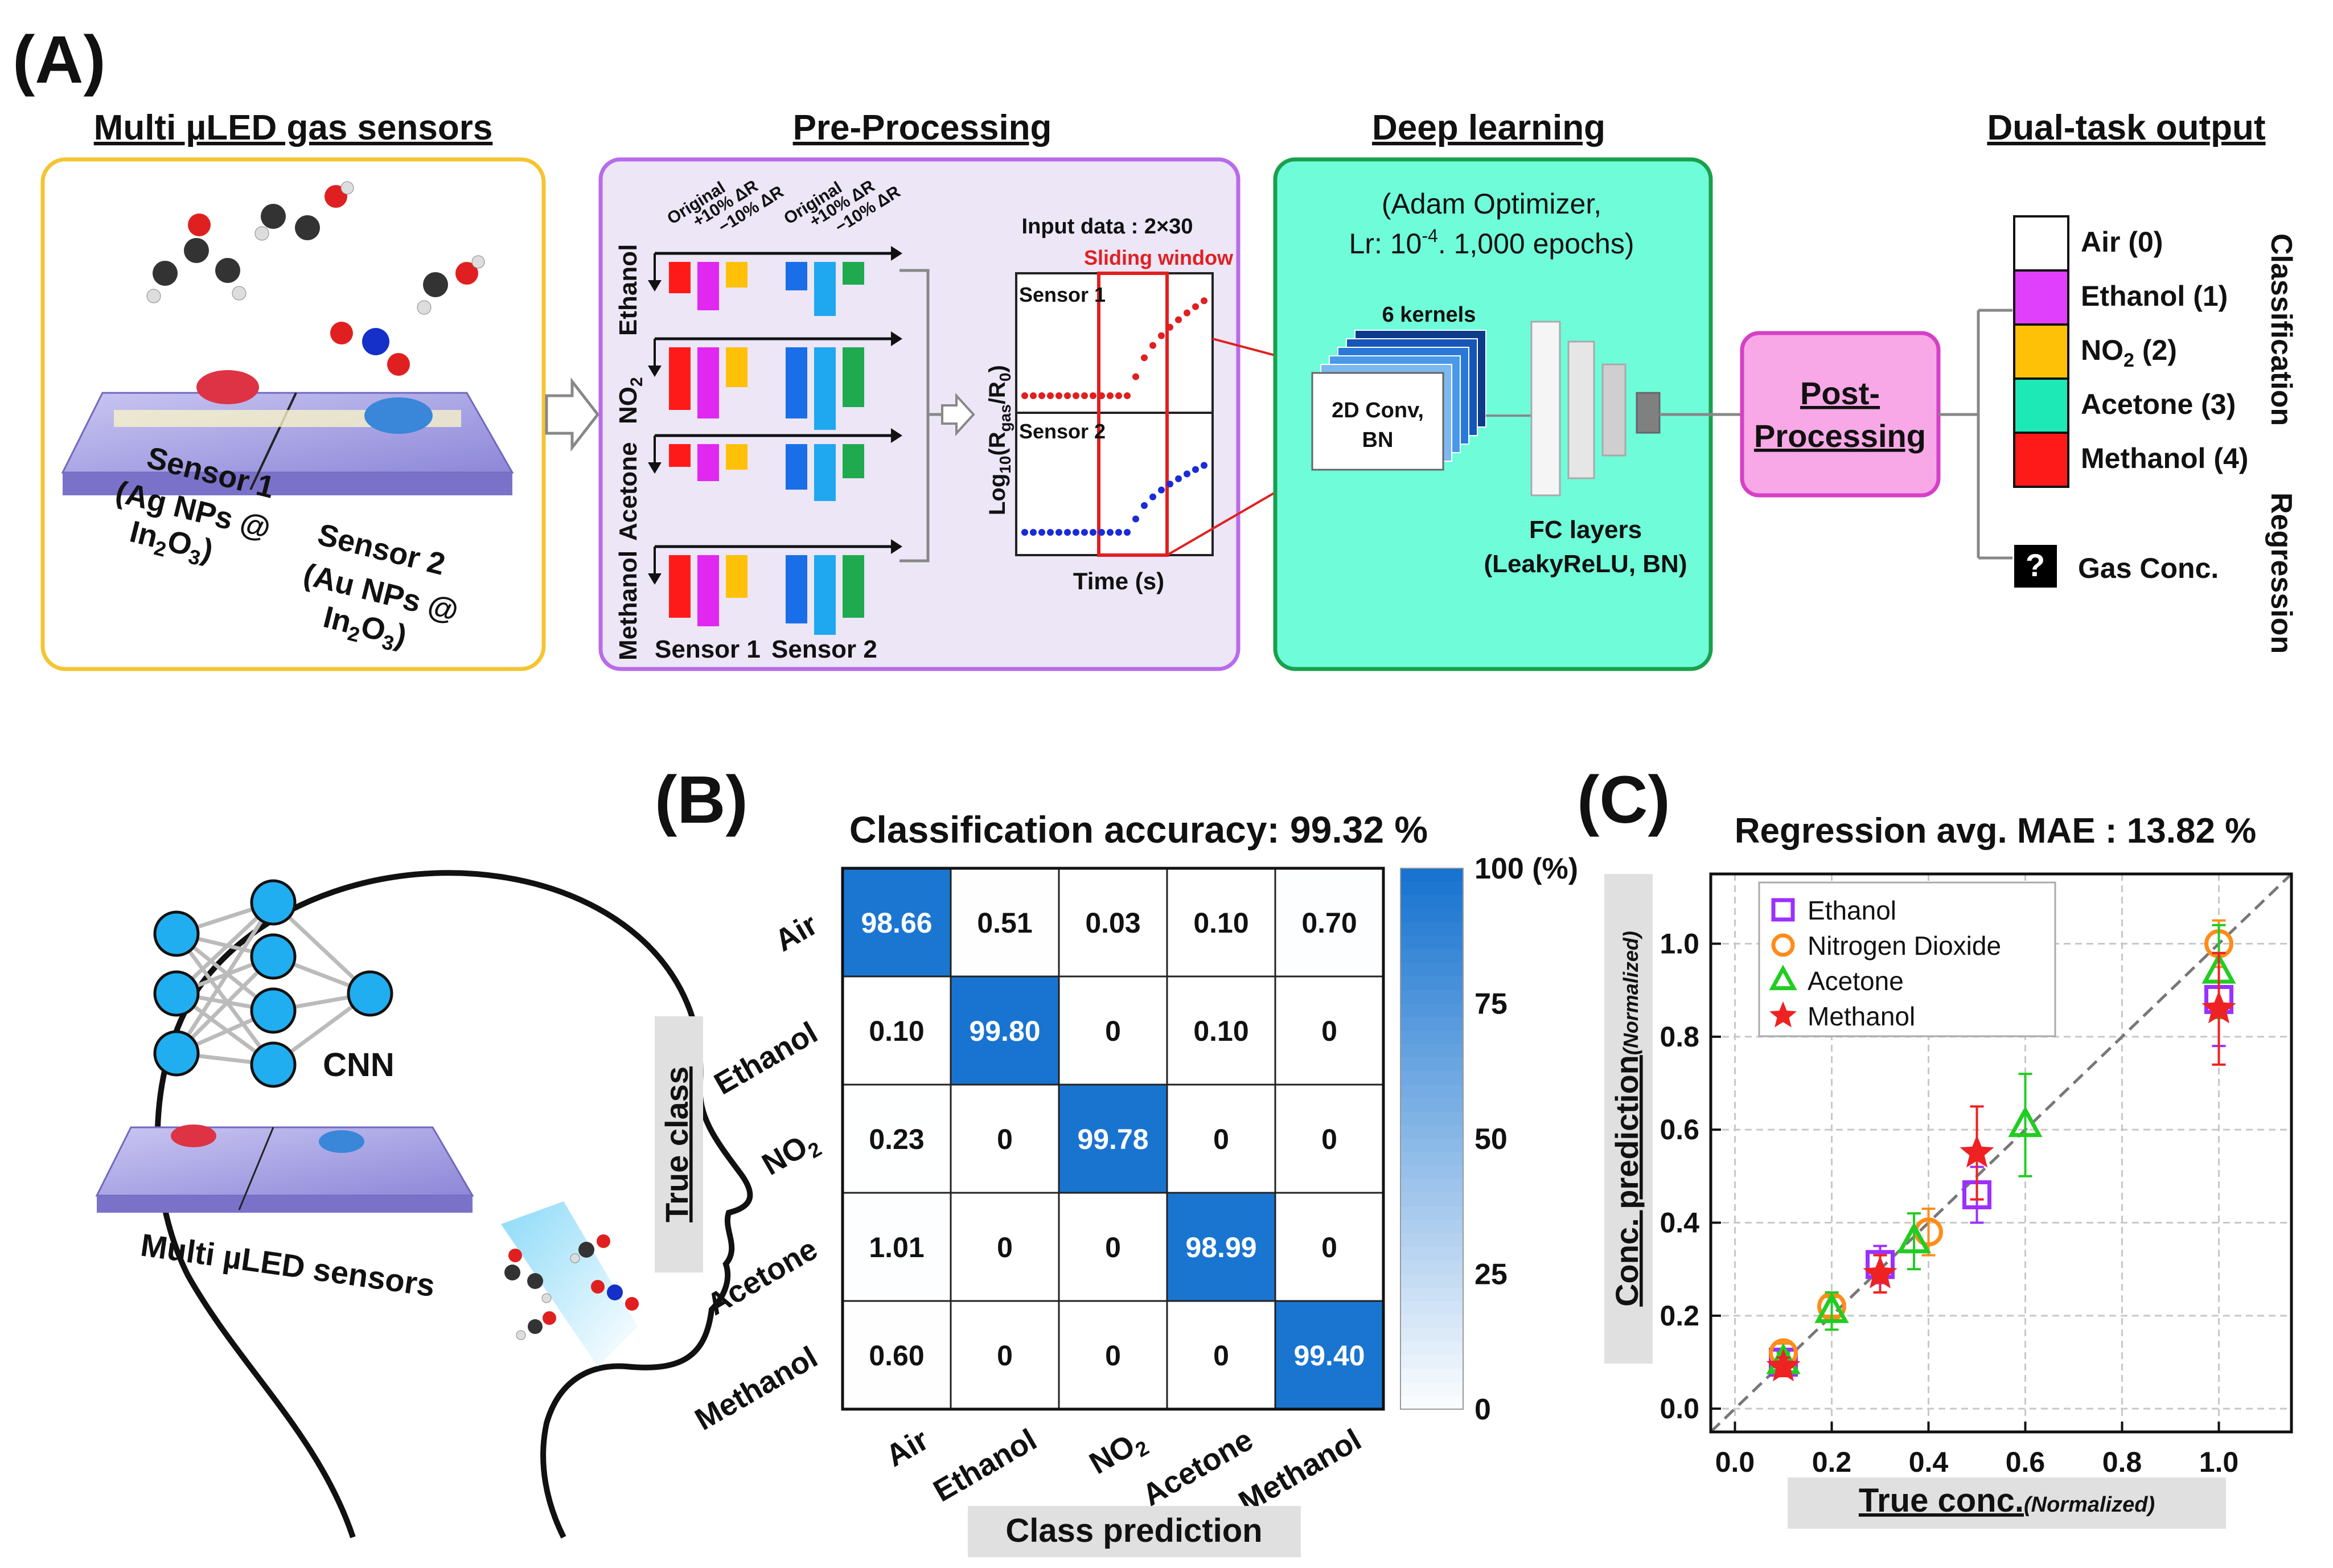 Image resolution: width=2333 pixels, height=1568 pixels. I want to click on y-tick-label: 0.8, so click(1679, 1037).